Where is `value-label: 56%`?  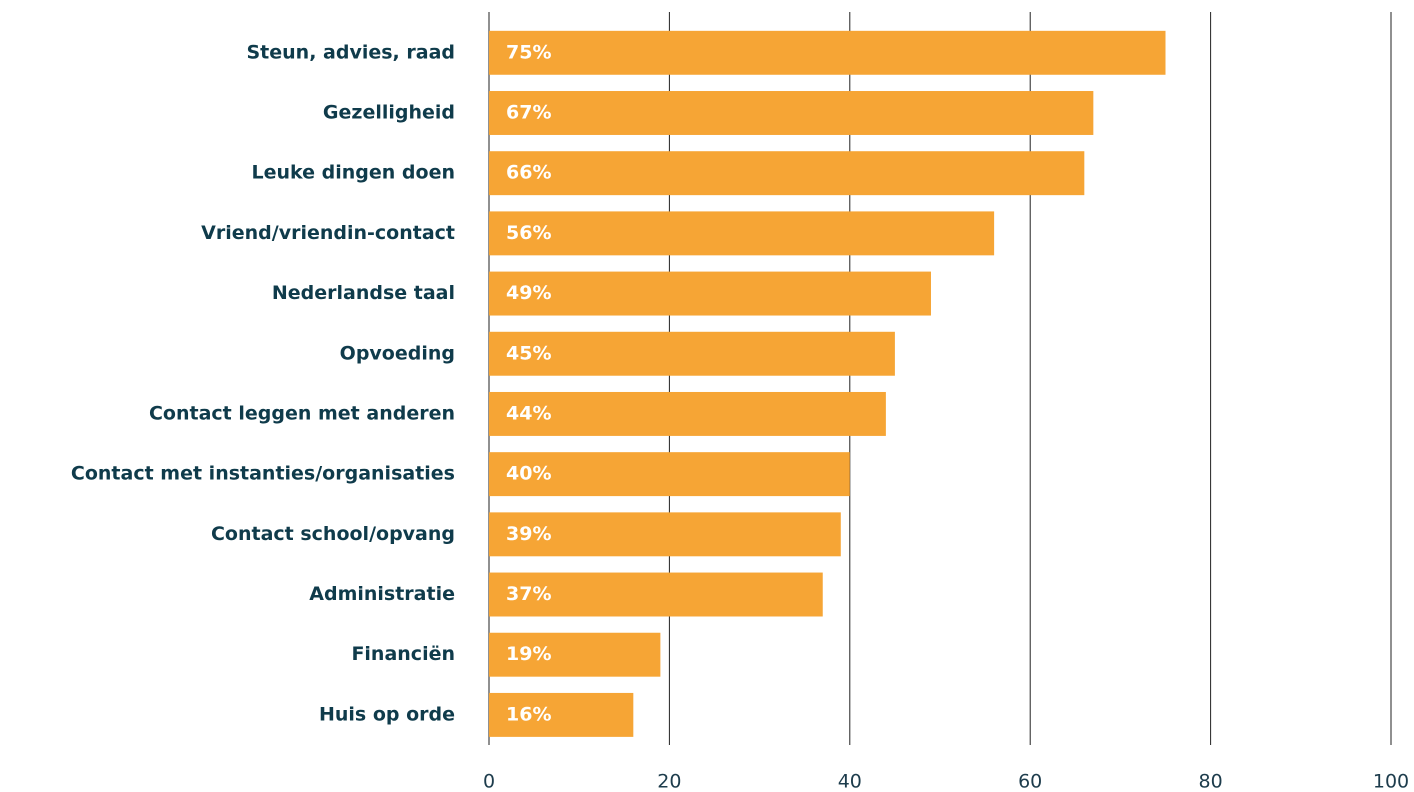 value-label: 56% is located at coordinates (528, 233).